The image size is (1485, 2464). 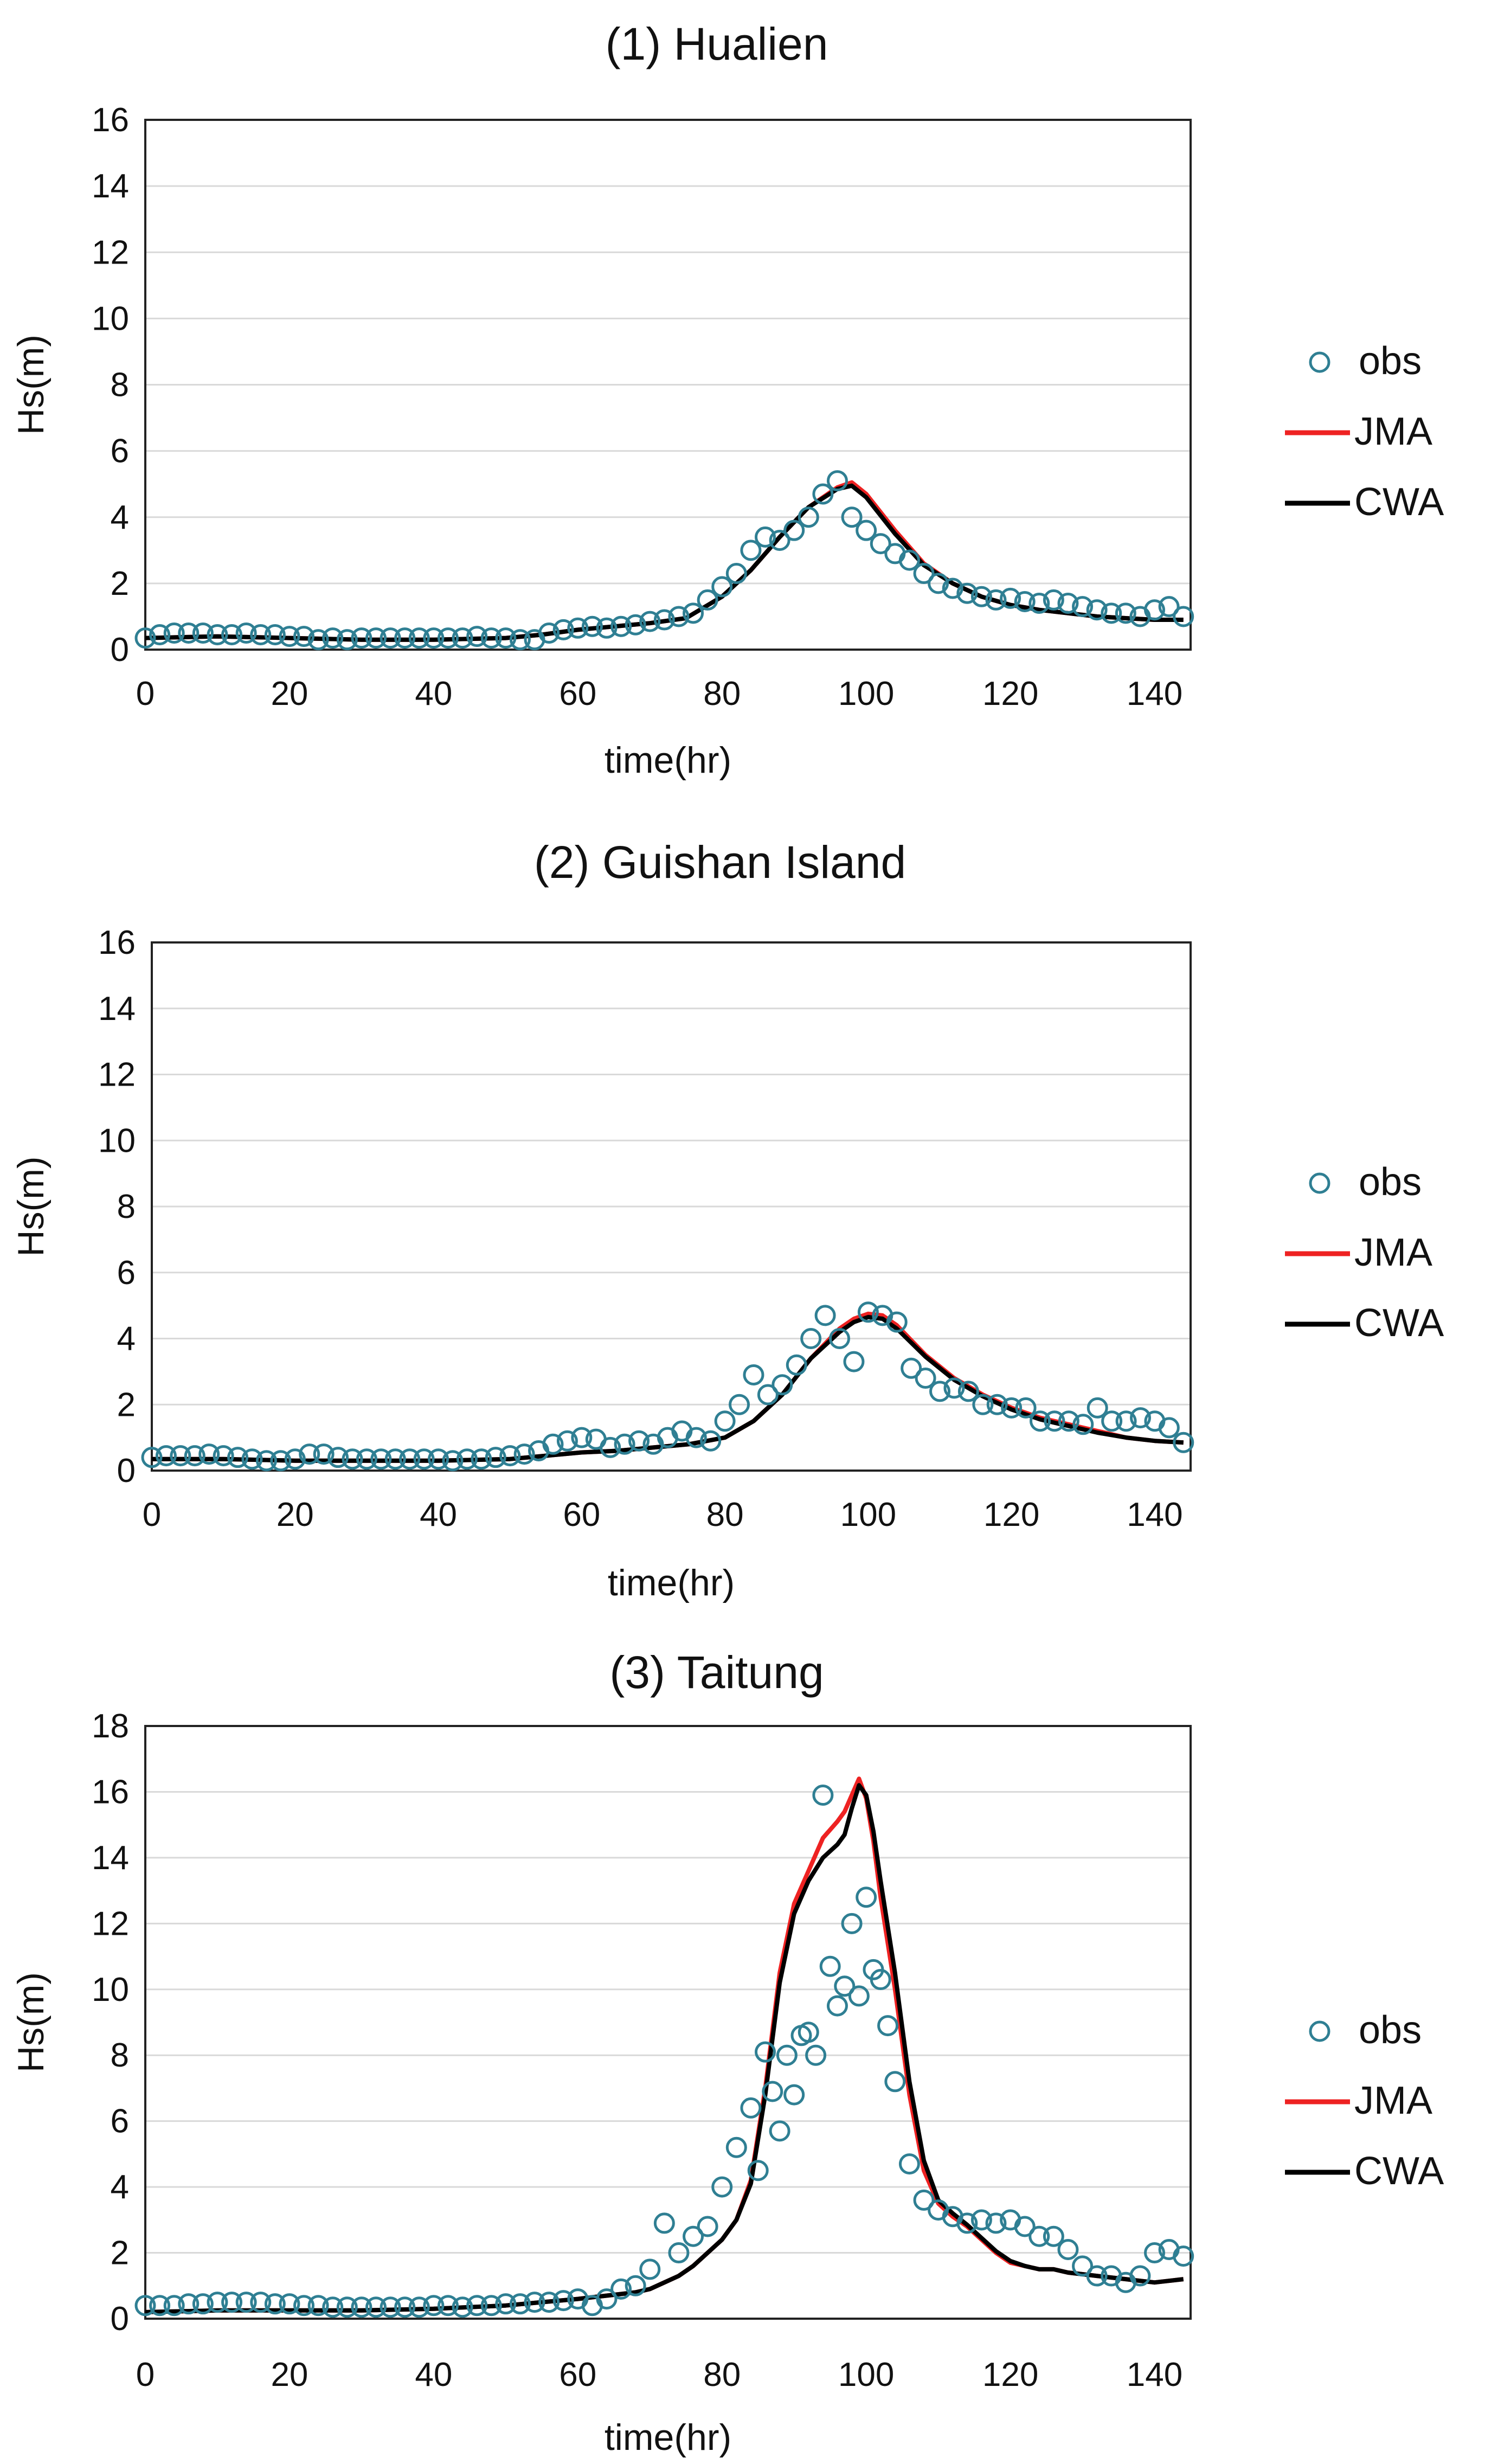 I want to click on x-tick-label: 140, so click(x=1154, y=694).